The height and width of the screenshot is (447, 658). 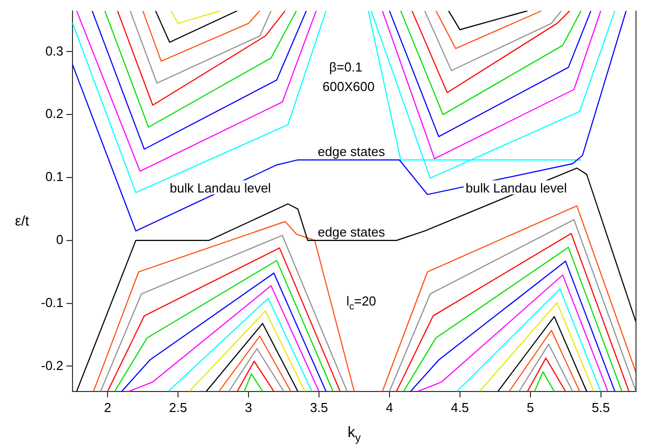 I want to click on x-tick-label: 4.5, so click(x=459, y=407).